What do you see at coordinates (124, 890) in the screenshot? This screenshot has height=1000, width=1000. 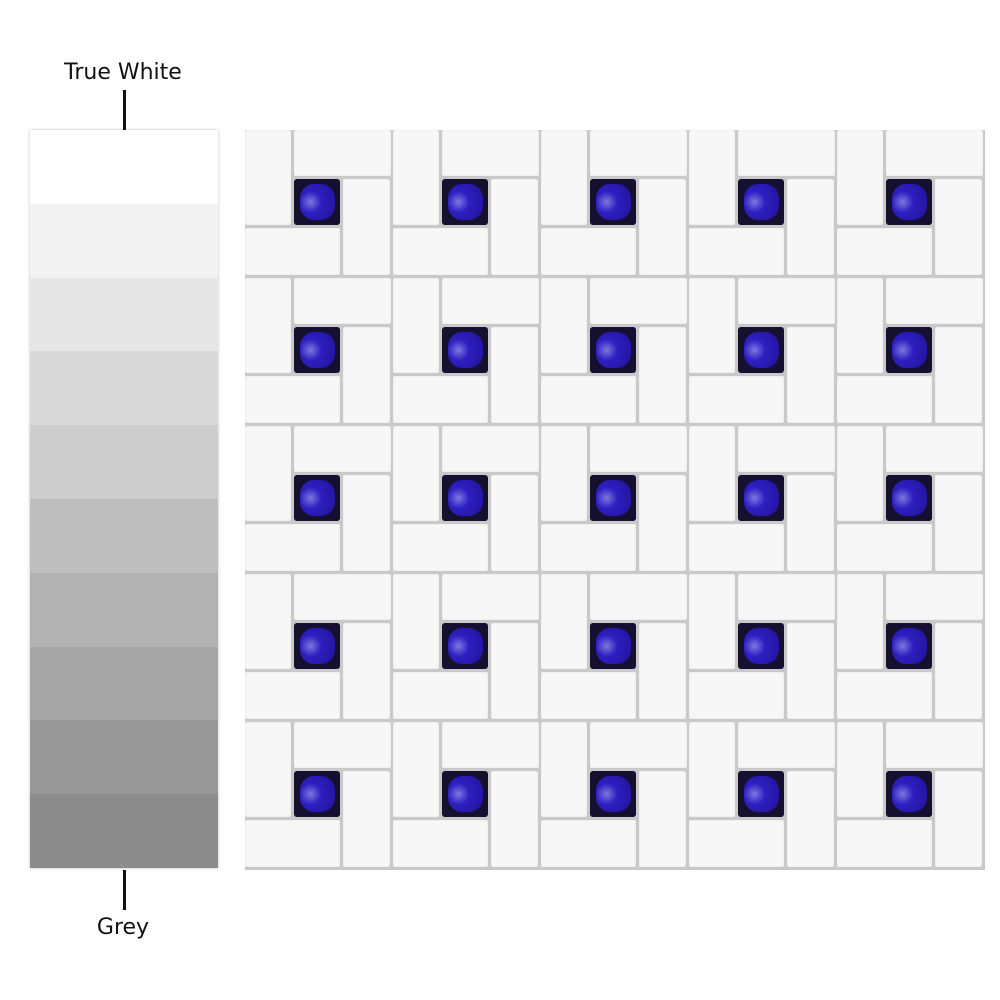 I see `scale-bottom-tick` at bounding box center [124, 890].